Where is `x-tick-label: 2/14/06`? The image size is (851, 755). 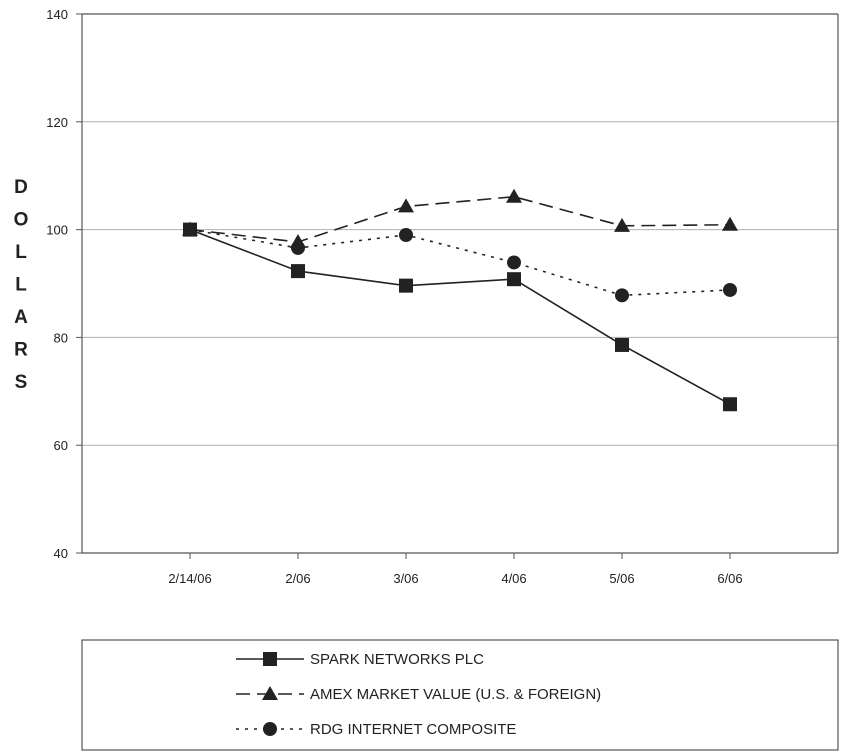
x-tick-label: 2/14/06 is located at coordinates (189, 578).